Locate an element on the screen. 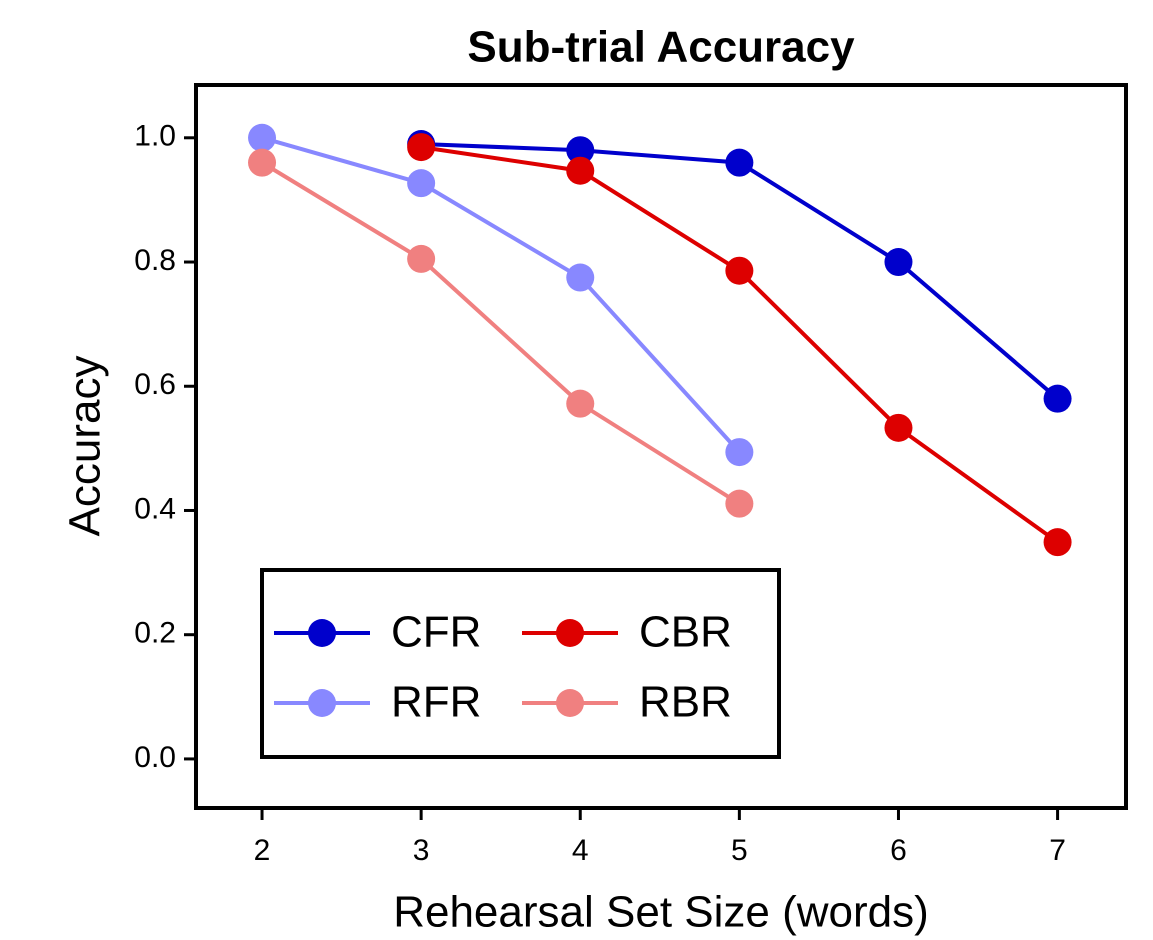  x-tick-label: 7 is located at coordinates (1057, 850).